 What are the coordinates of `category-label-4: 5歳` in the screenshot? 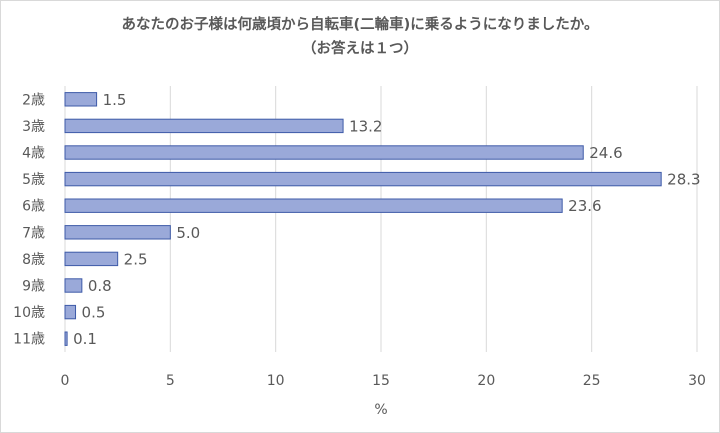 It's located at (33, 180).